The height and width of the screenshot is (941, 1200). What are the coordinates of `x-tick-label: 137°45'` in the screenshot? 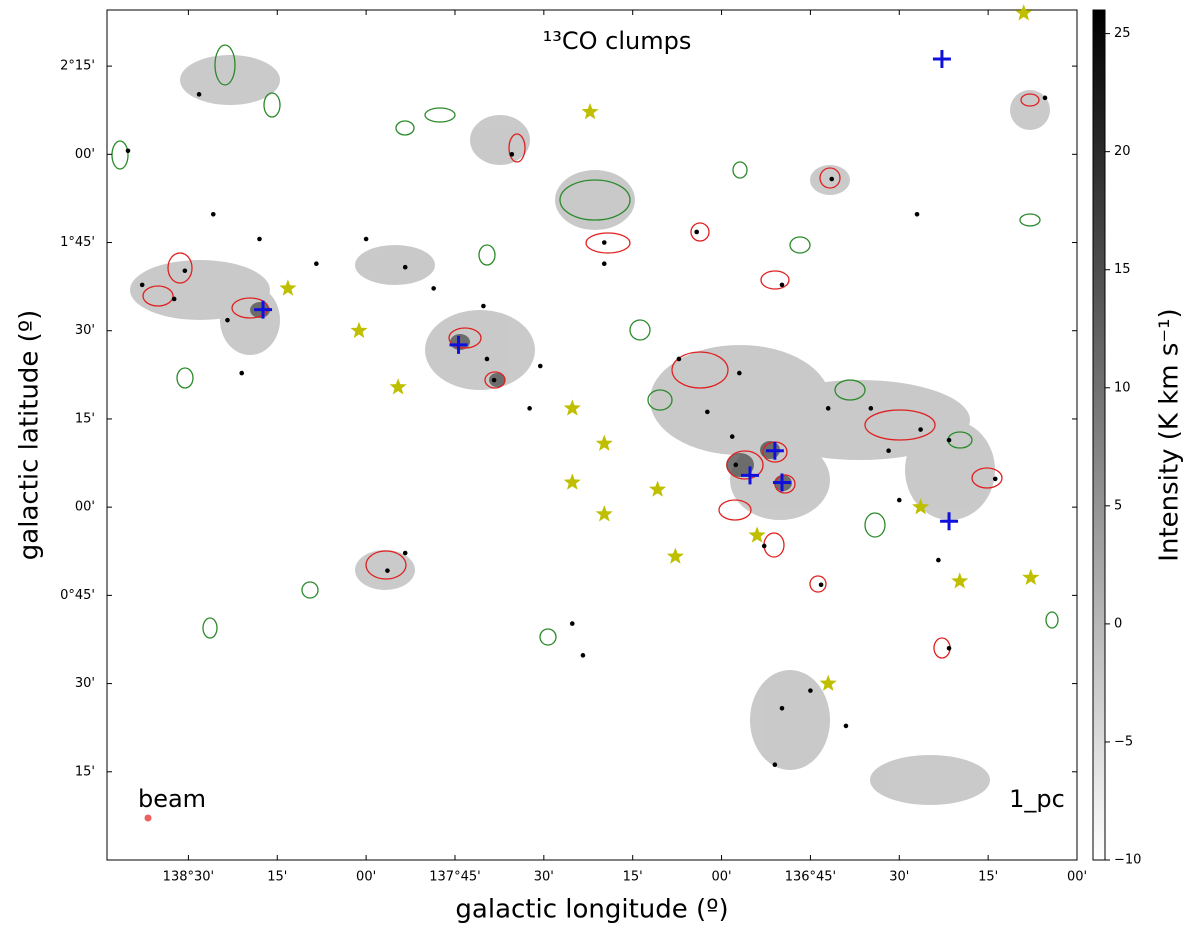 It's located at (454, 877).